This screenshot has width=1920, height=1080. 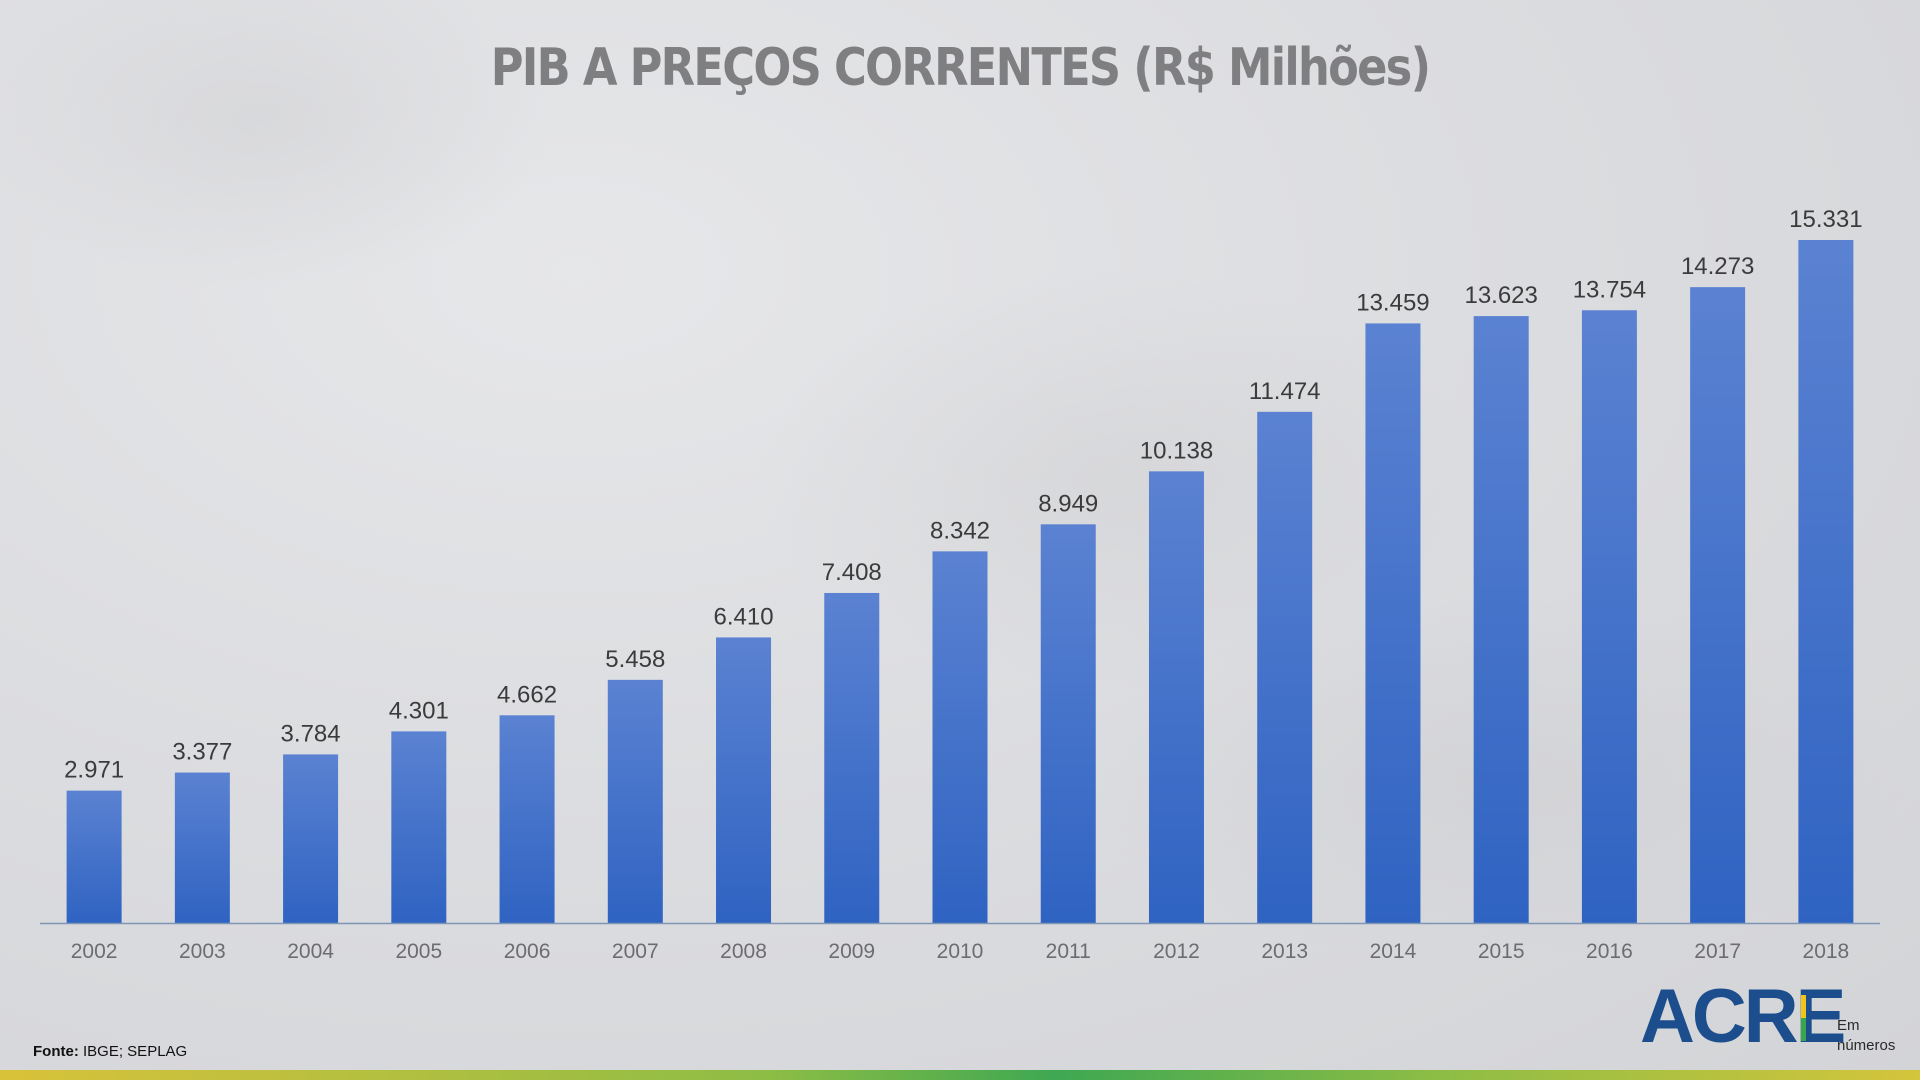 I want to click on bar-2007, so click(x=635, y=801).